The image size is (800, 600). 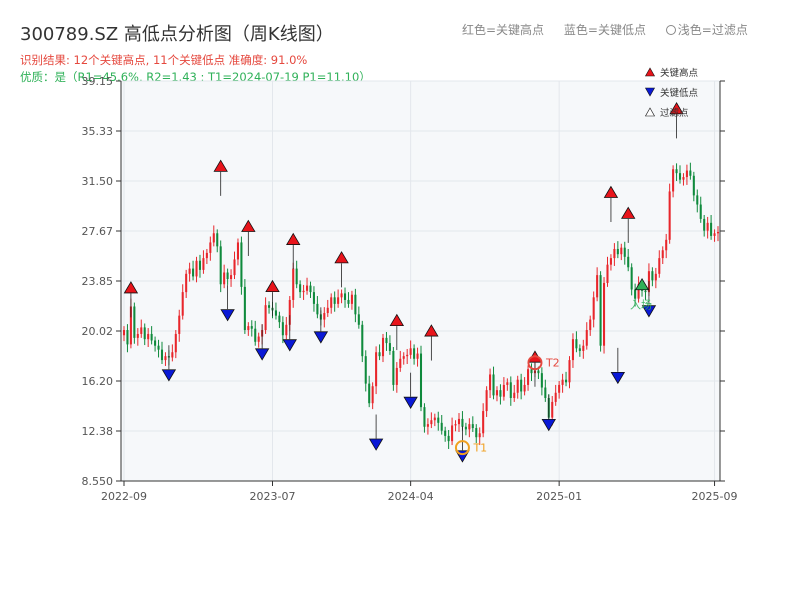 What do you see at coordinates (98, 81) in the screenshot?
I see `y-tick-label: 39.15` at bounding box center [98, 81].